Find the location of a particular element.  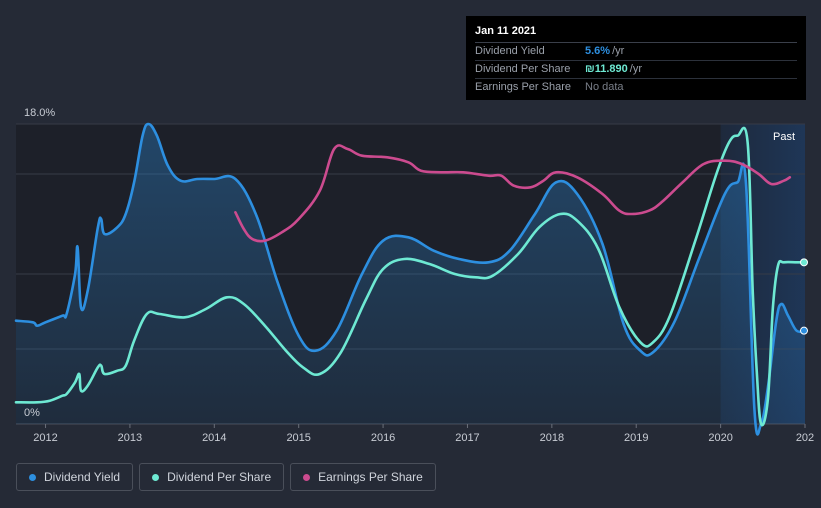

legend-item-earnings-per-share: Earnings Per Share is located at coordinates (363, 477).